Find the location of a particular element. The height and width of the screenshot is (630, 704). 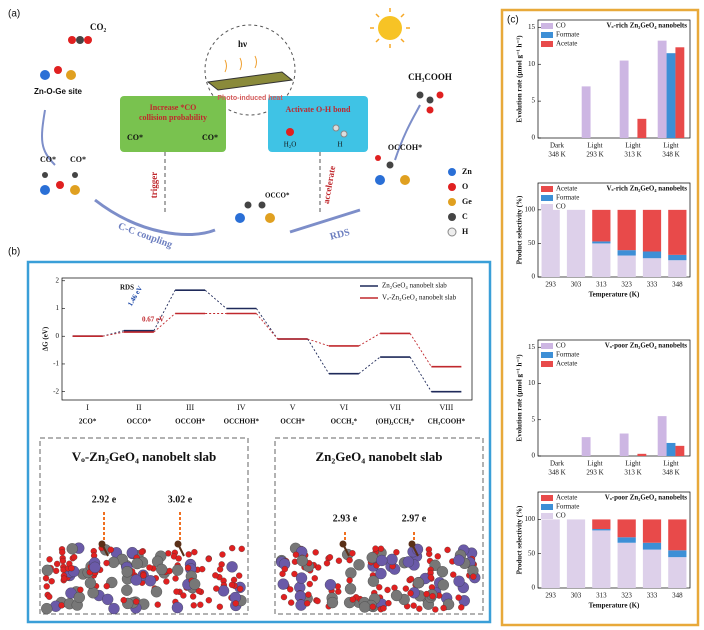

label: hν is located at coordinates (242, 44).